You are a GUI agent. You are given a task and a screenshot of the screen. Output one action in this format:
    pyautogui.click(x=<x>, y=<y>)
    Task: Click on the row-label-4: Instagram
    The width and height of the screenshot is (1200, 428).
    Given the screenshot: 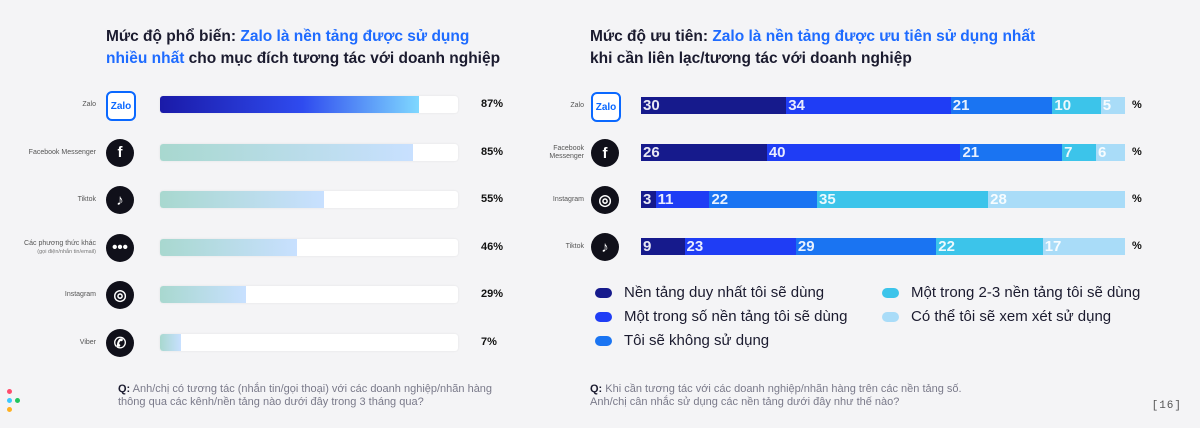 What is the action you would take?
    pyautogui.click(x=53, y=295)
    